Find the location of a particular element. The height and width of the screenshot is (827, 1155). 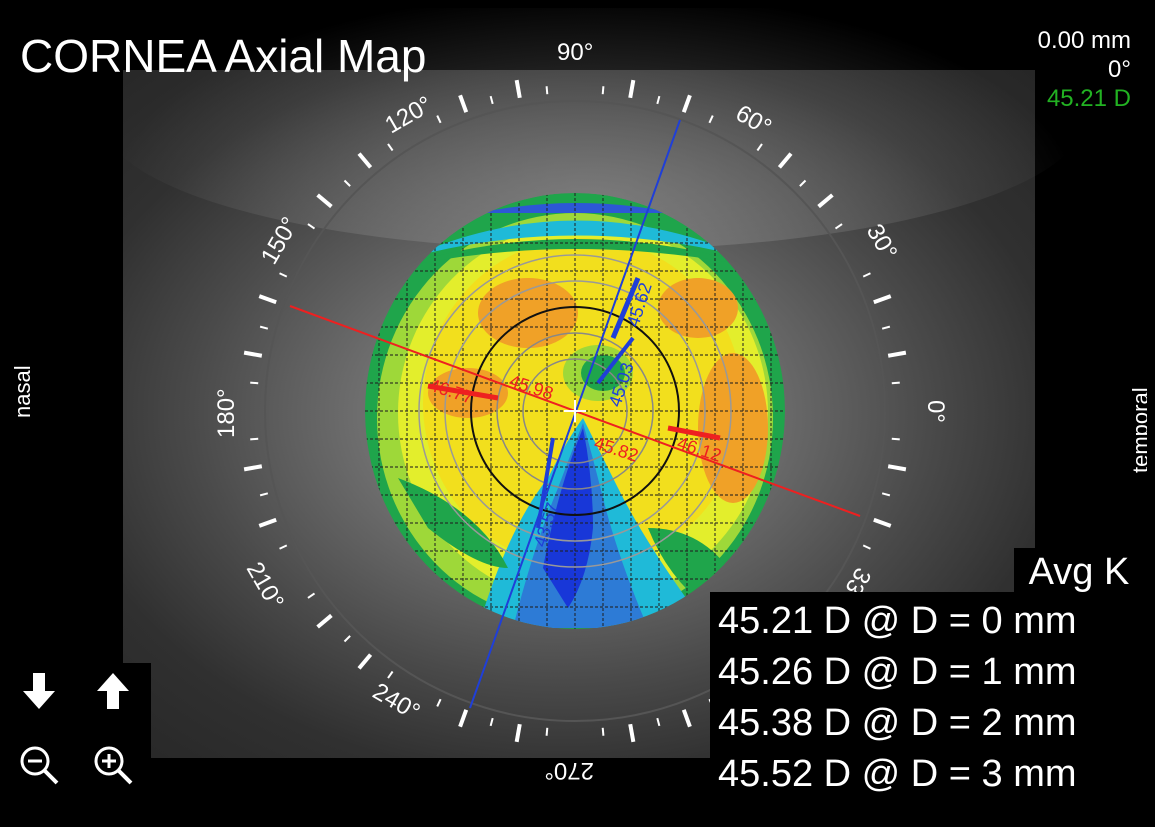

avg-k-row: 45.38 D @ D = 2 mm is located at coordinates (897, 723).